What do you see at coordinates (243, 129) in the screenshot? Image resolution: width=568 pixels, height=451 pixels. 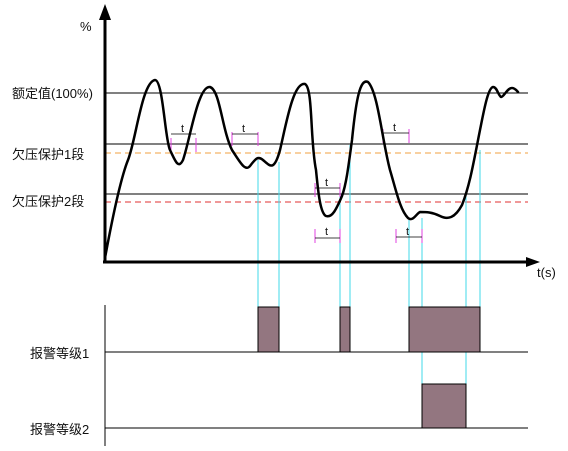 I see `delay-label-2: t` at bounding box center [243, 129].